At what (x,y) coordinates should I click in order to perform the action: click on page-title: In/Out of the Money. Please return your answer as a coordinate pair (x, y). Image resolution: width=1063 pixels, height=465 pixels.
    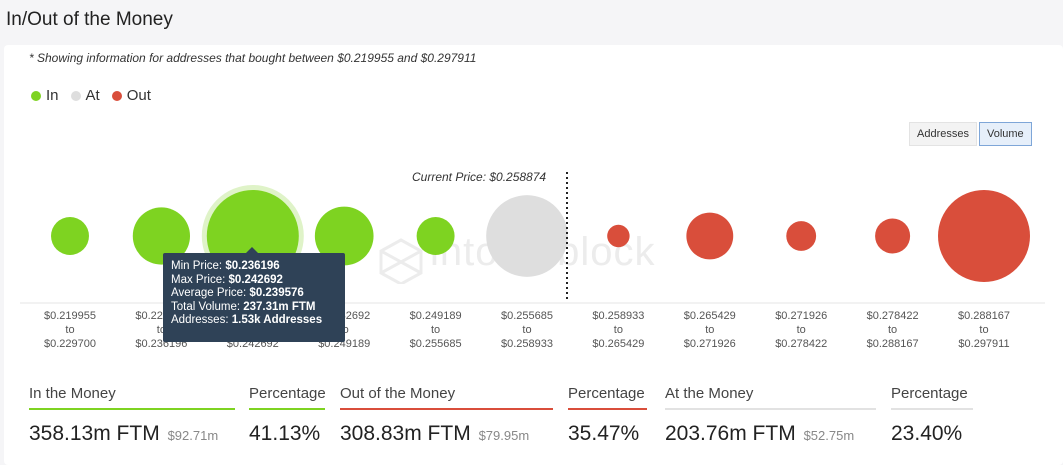
    Looking at the image, I should click on (89, 19).